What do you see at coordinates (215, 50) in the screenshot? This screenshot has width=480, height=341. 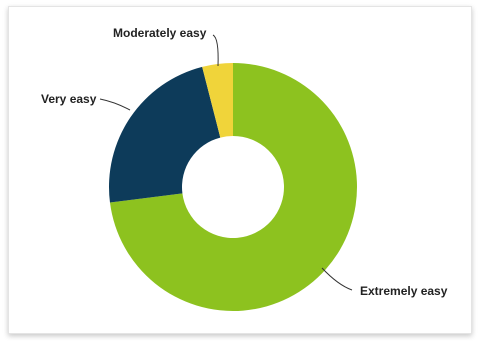 I see `leader-line-moderately-easy` at bounding box center [215, 50].